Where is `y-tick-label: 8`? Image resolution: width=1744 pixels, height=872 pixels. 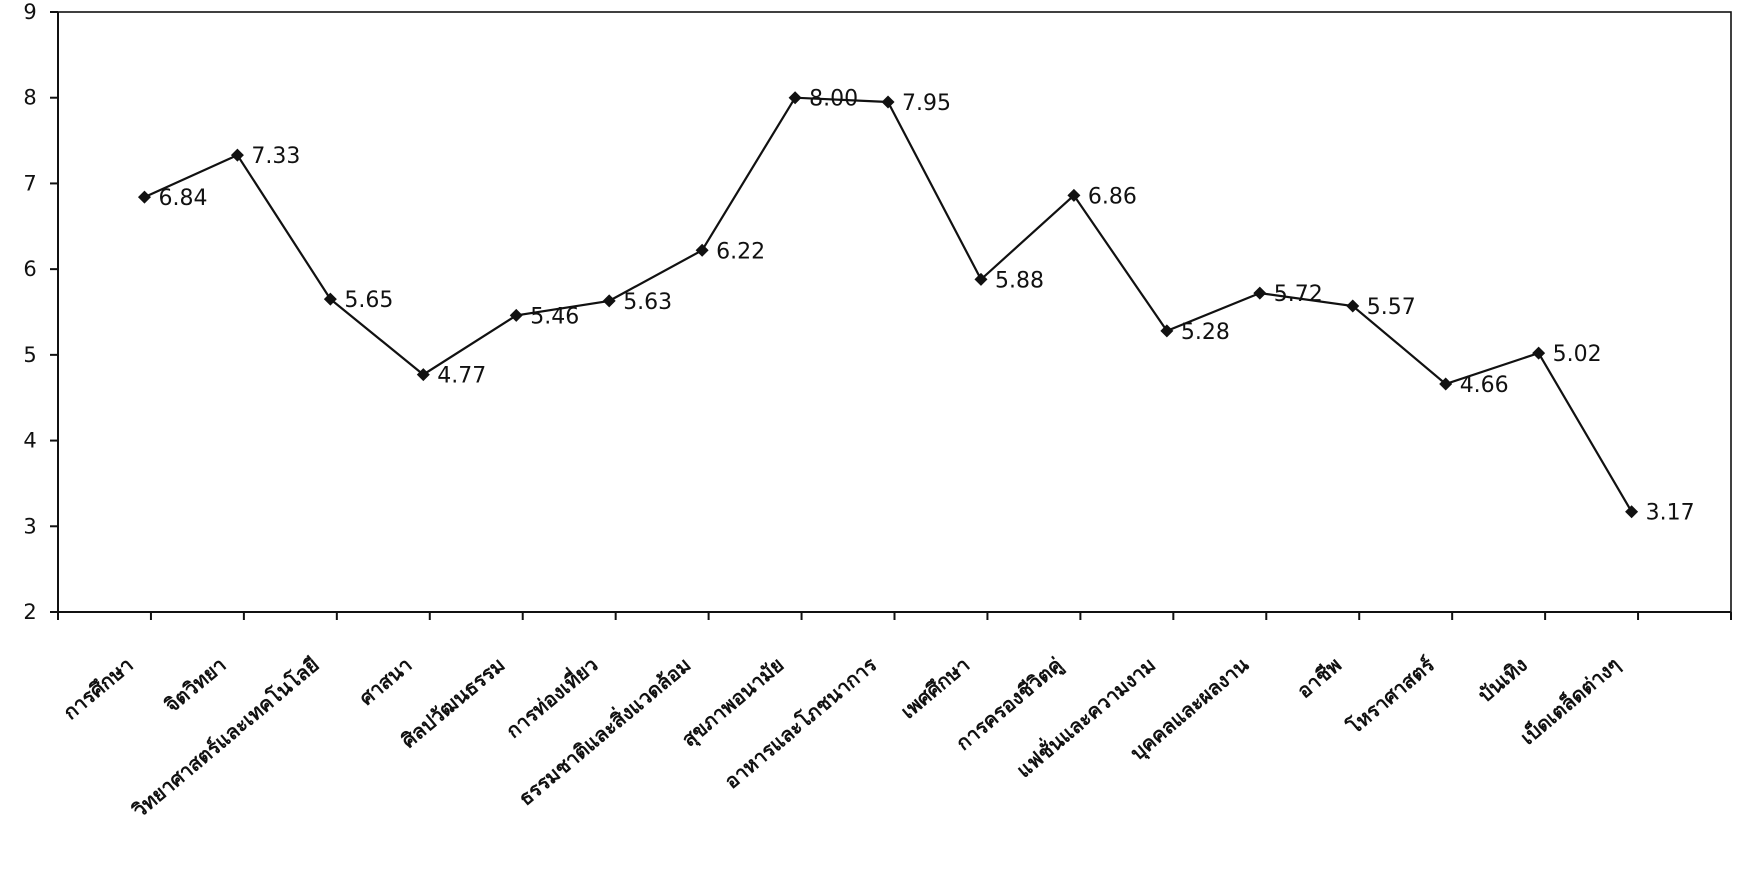 y-tick-label: 8 is located at coordinates (29, 98).